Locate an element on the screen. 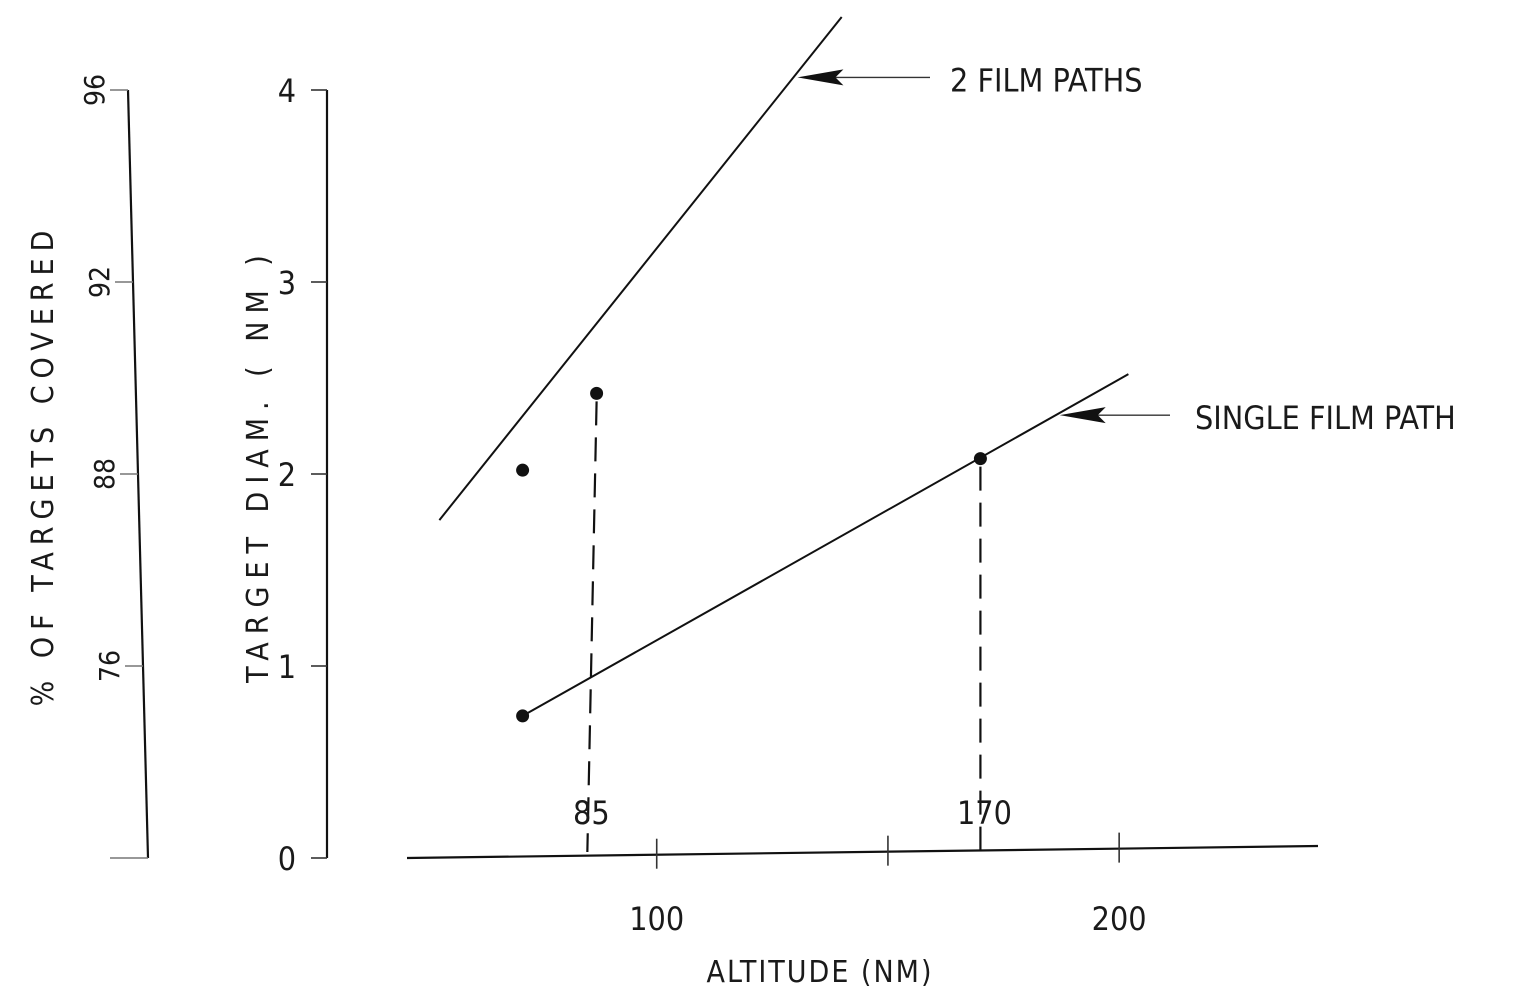  y2-tick-label: 96 is located at coordinates (94, 90).